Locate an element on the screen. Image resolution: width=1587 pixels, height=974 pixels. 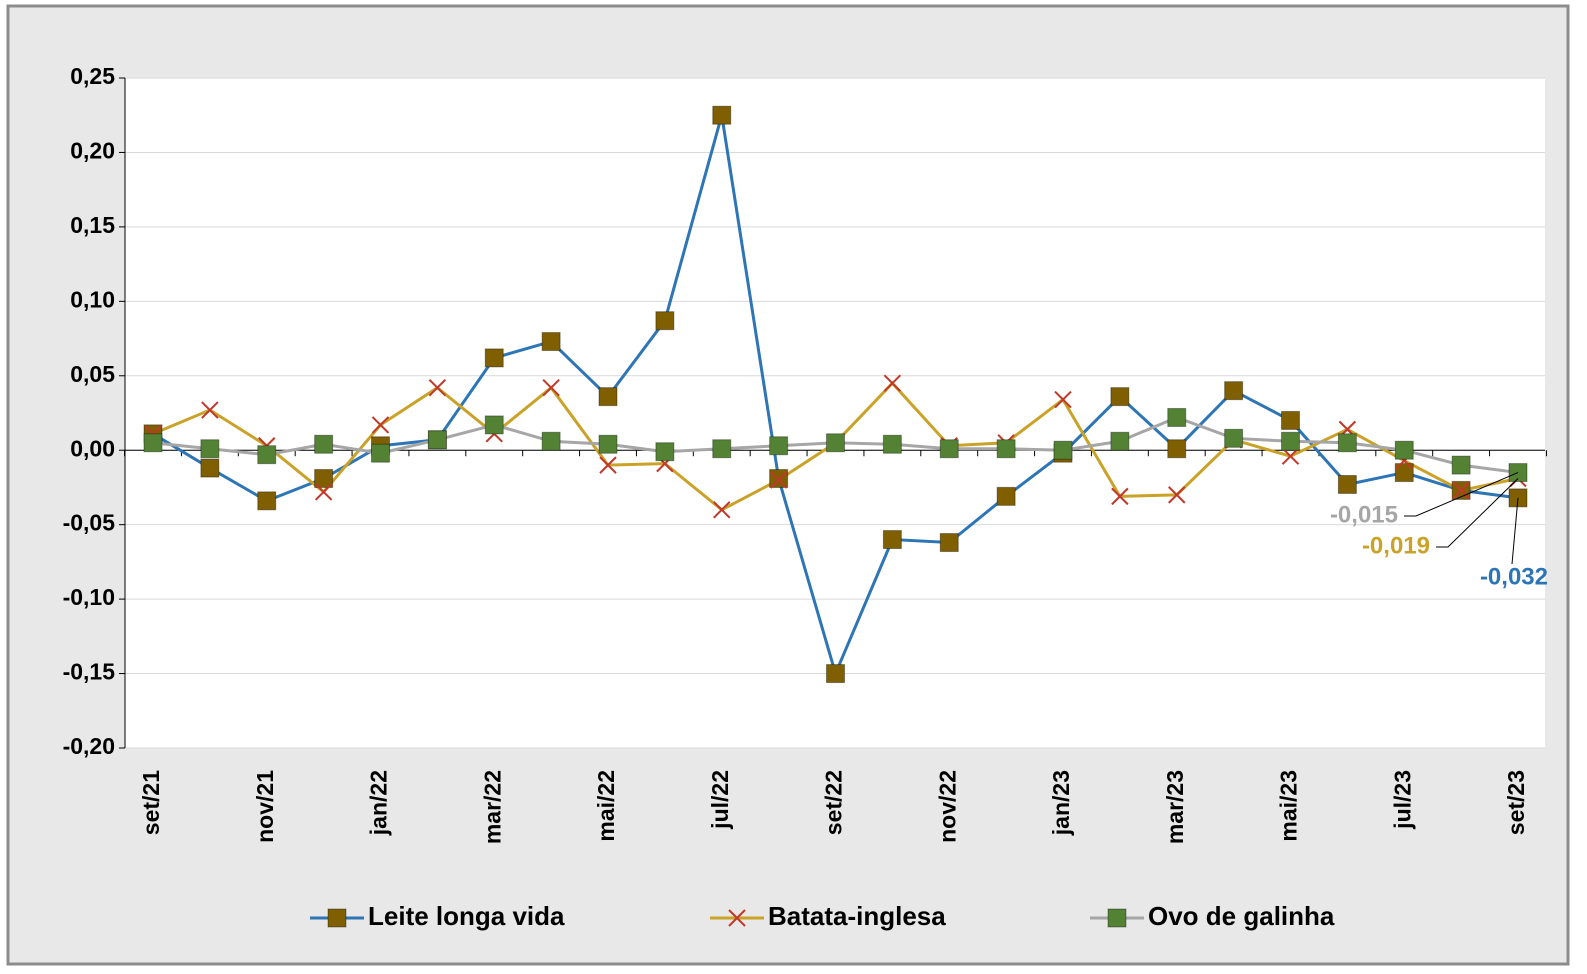
y-tick-label: 0,15 is located at coordinates (92, 225).